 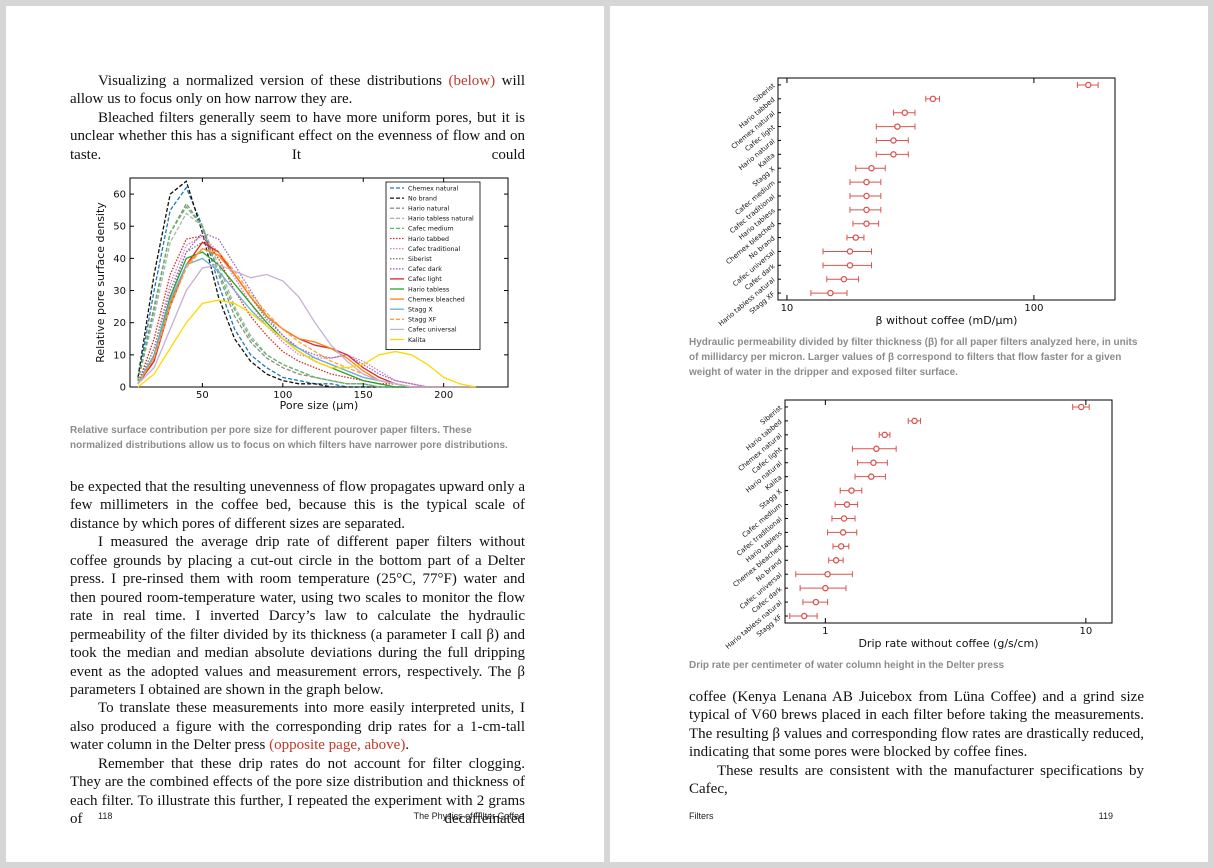 What do you see at coordinates (319, 405) in the screenshot?
I see `x-axis-label: Pore size (μm)` at bounding box center [319, 405].